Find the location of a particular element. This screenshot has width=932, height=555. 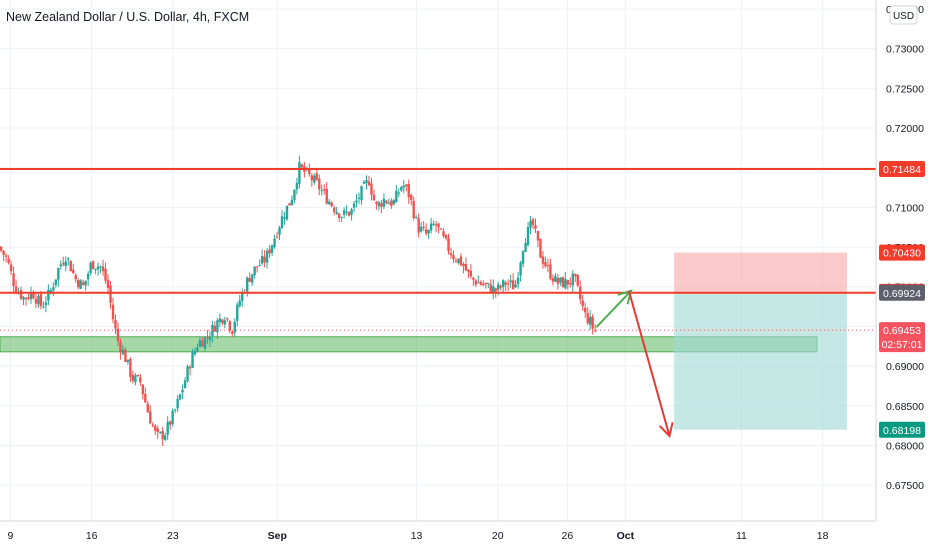

y-tick-label: 0.73000 is located at coordinates (905, 50).